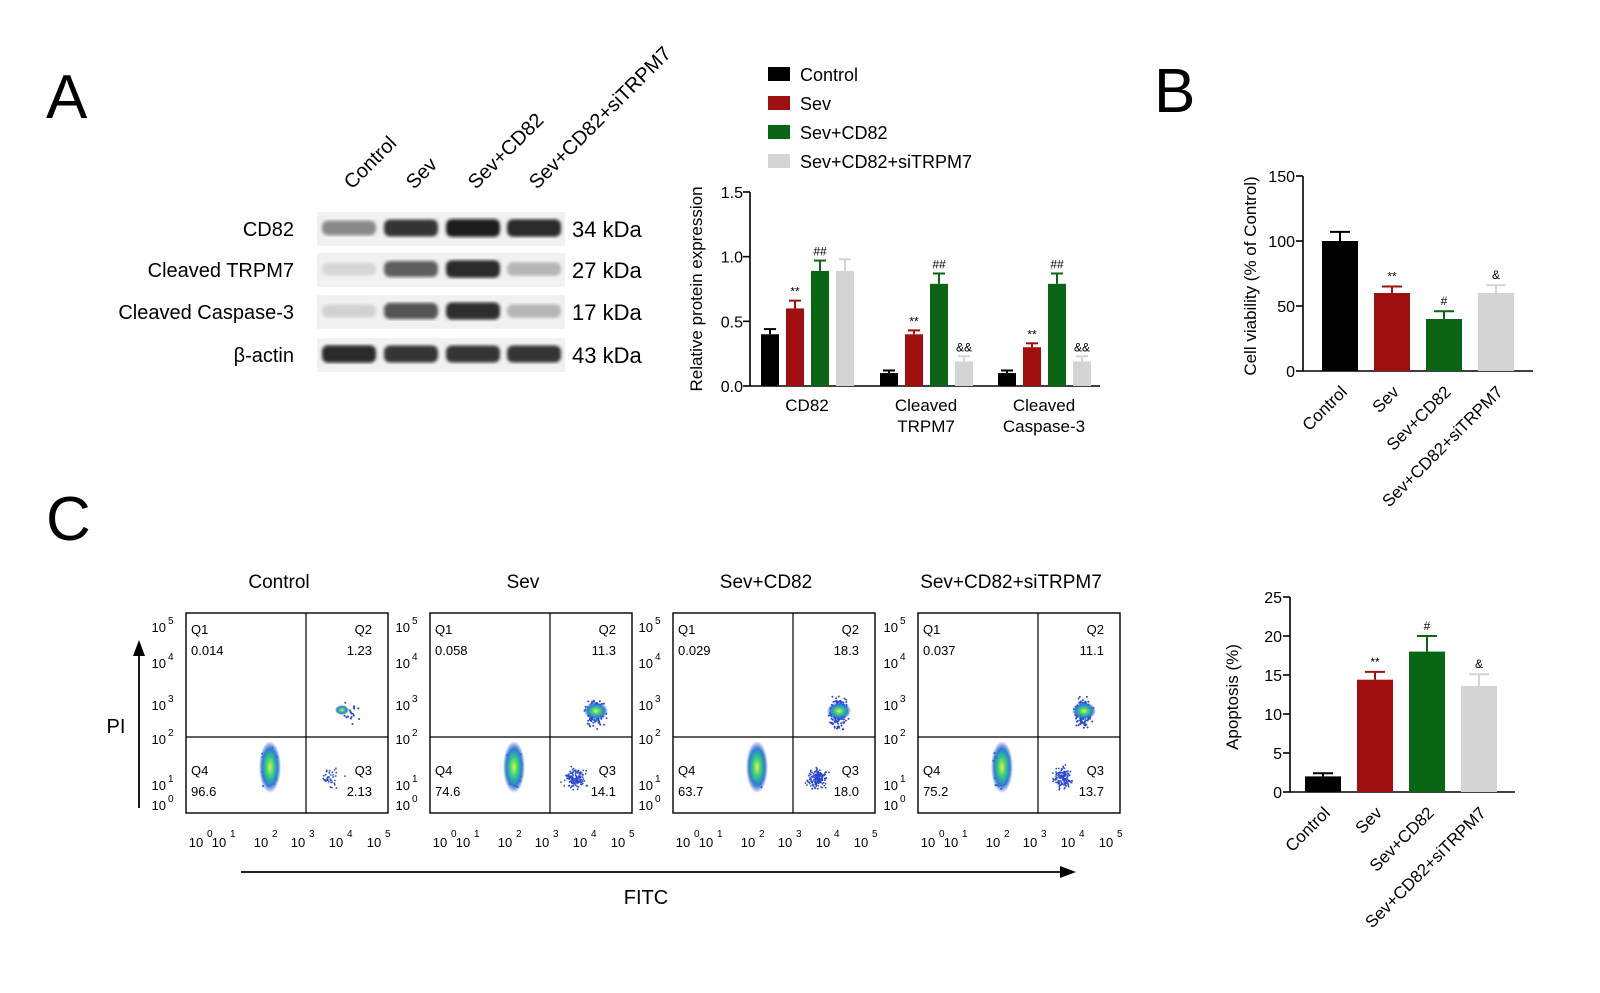 This screenshot has height=993, width=1600. I want to click on quadrant-name: Q2, so click(607, 629).